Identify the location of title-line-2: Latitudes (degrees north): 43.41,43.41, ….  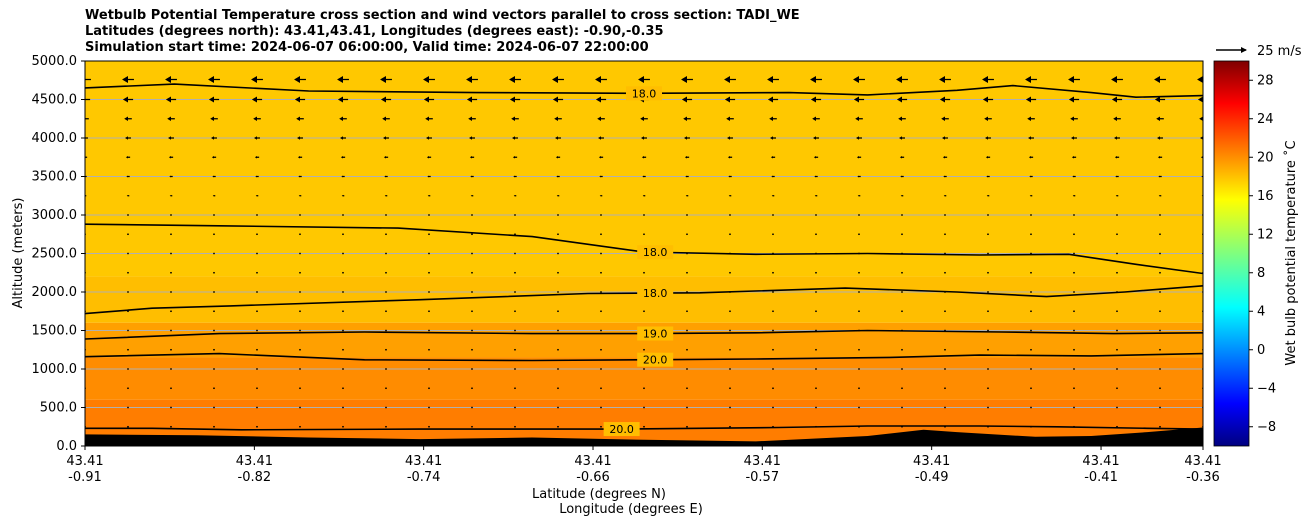
(374, 31).